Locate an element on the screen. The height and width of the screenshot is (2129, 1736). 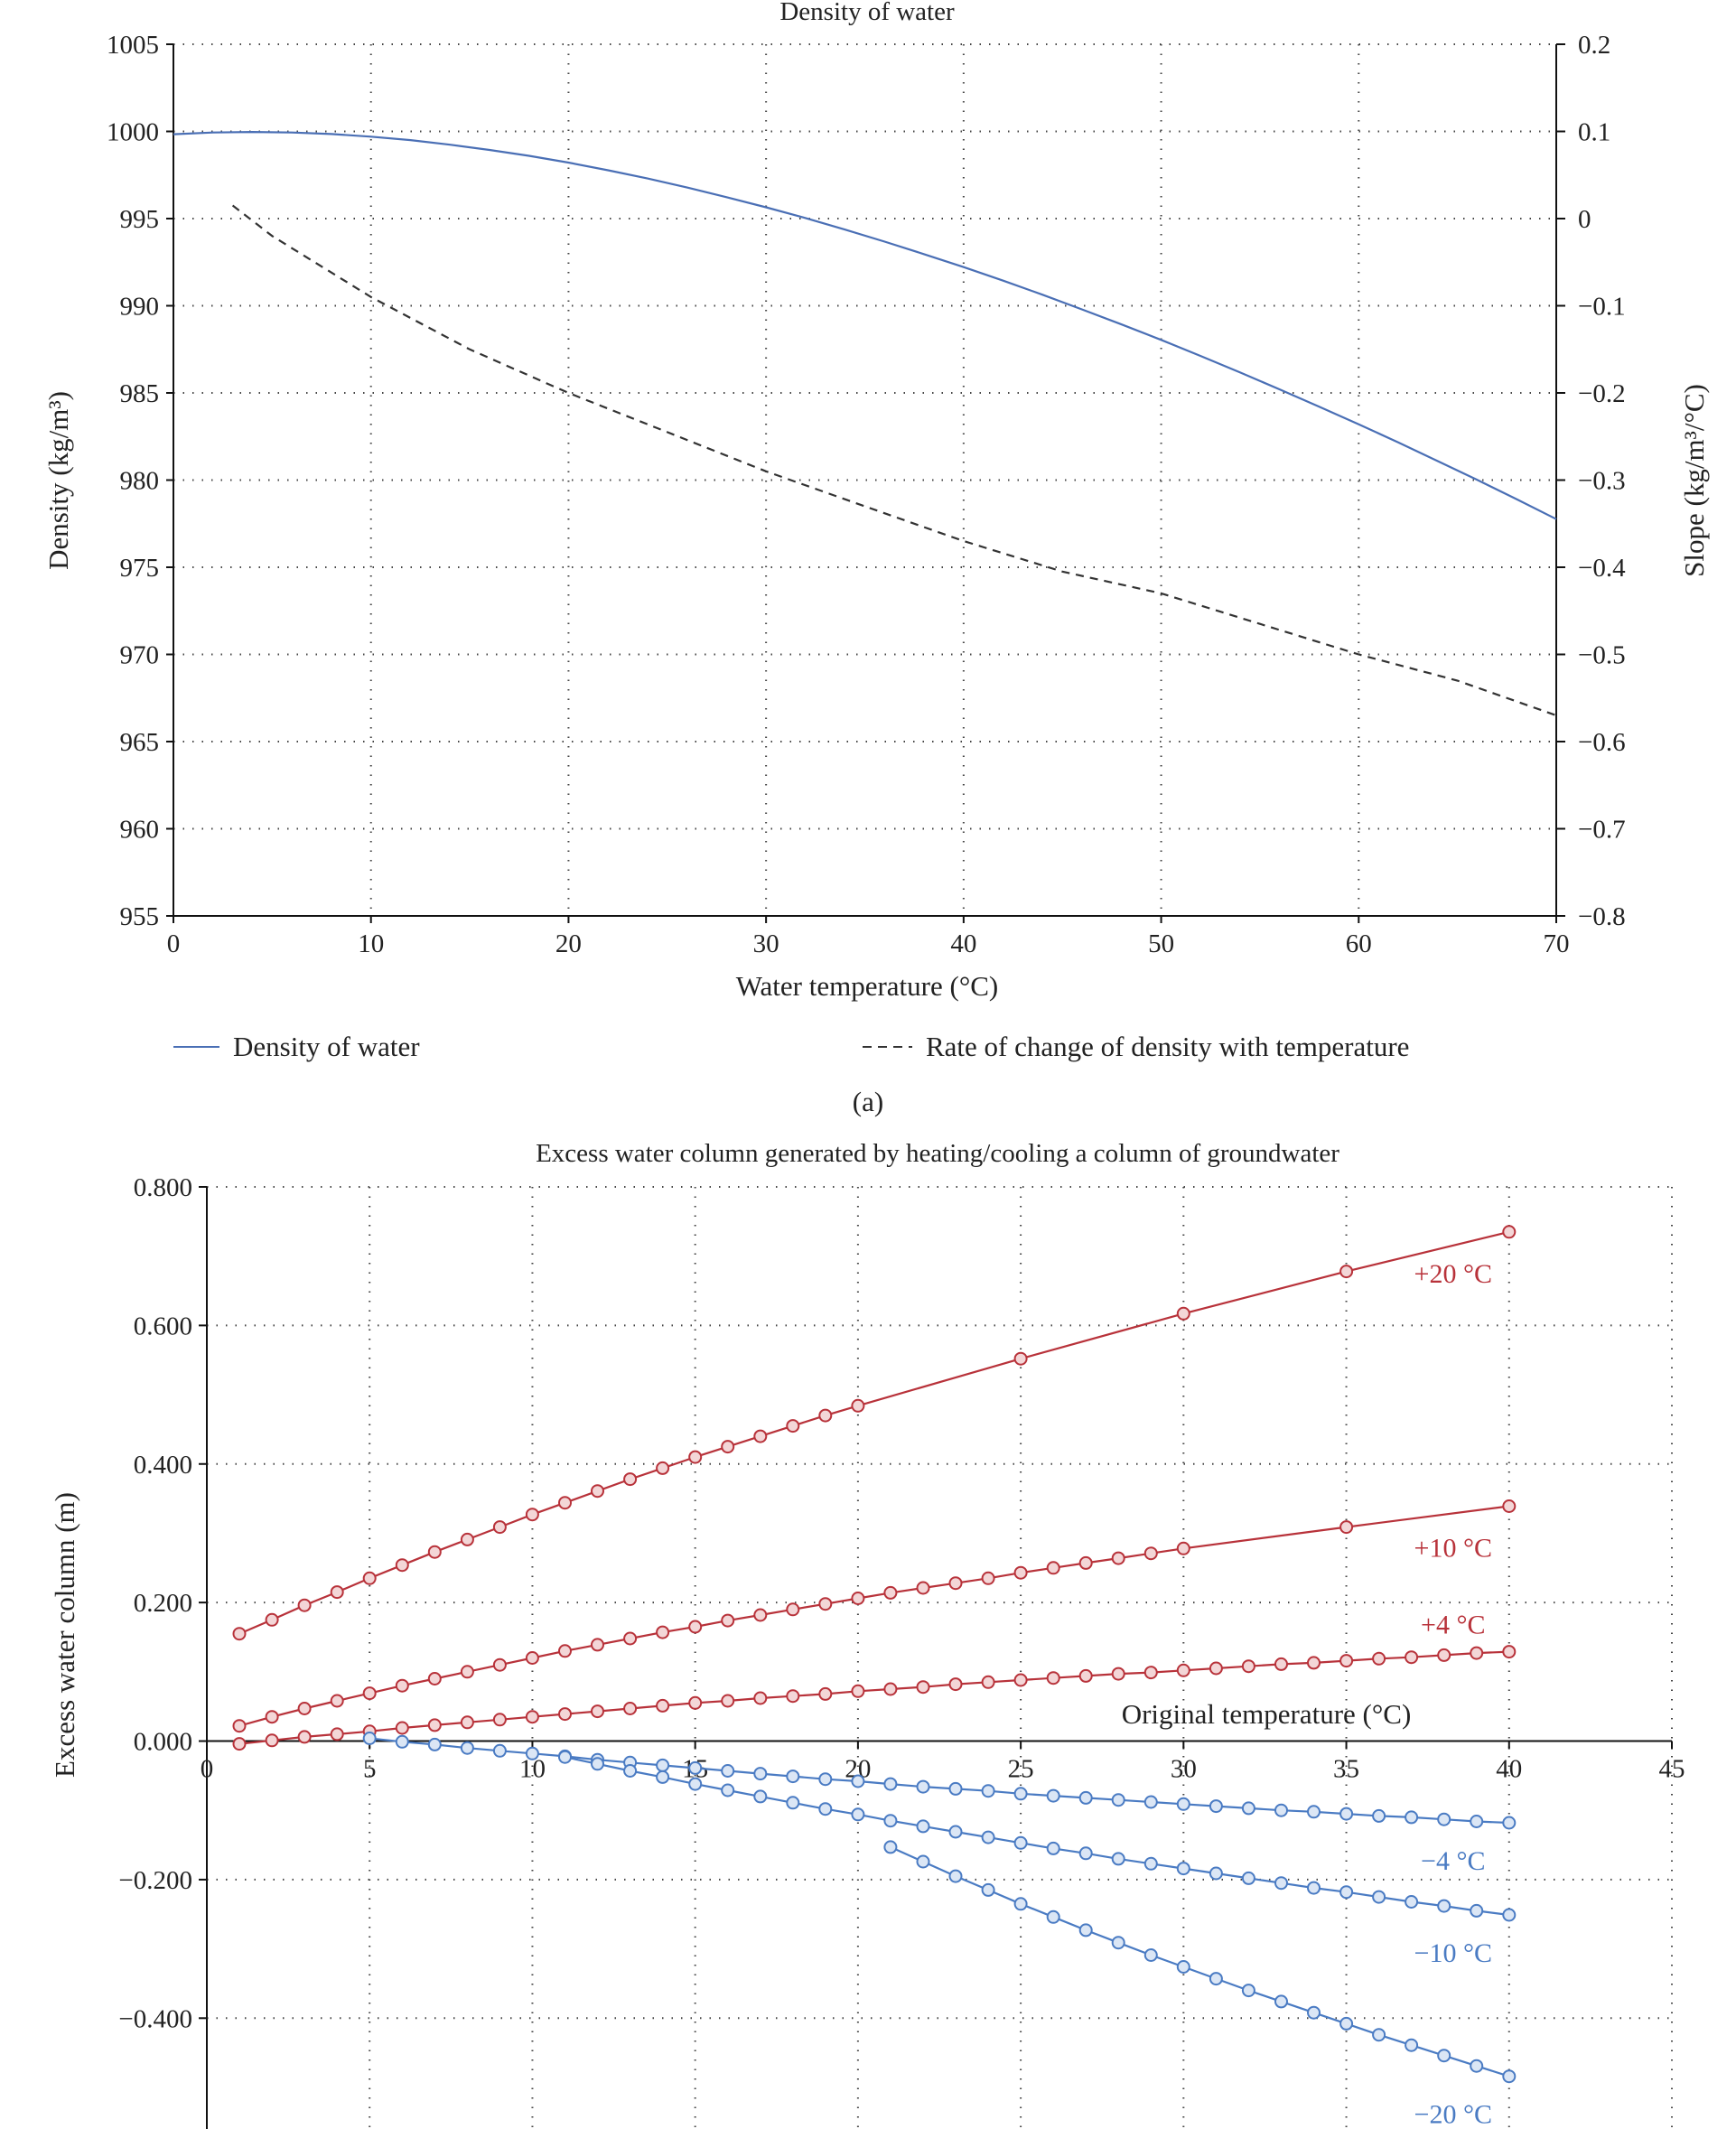
chart-a-y2-tick-label: 0.2 is located at coordinates (1594, 45).